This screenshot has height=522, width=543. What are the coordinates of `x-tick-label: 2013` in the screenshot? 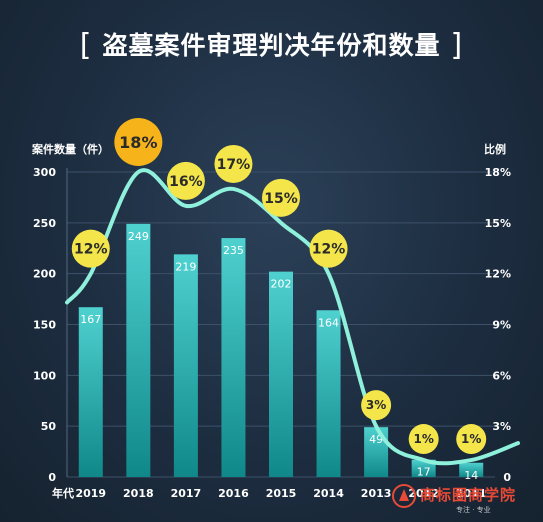 It's located at (376, 493).